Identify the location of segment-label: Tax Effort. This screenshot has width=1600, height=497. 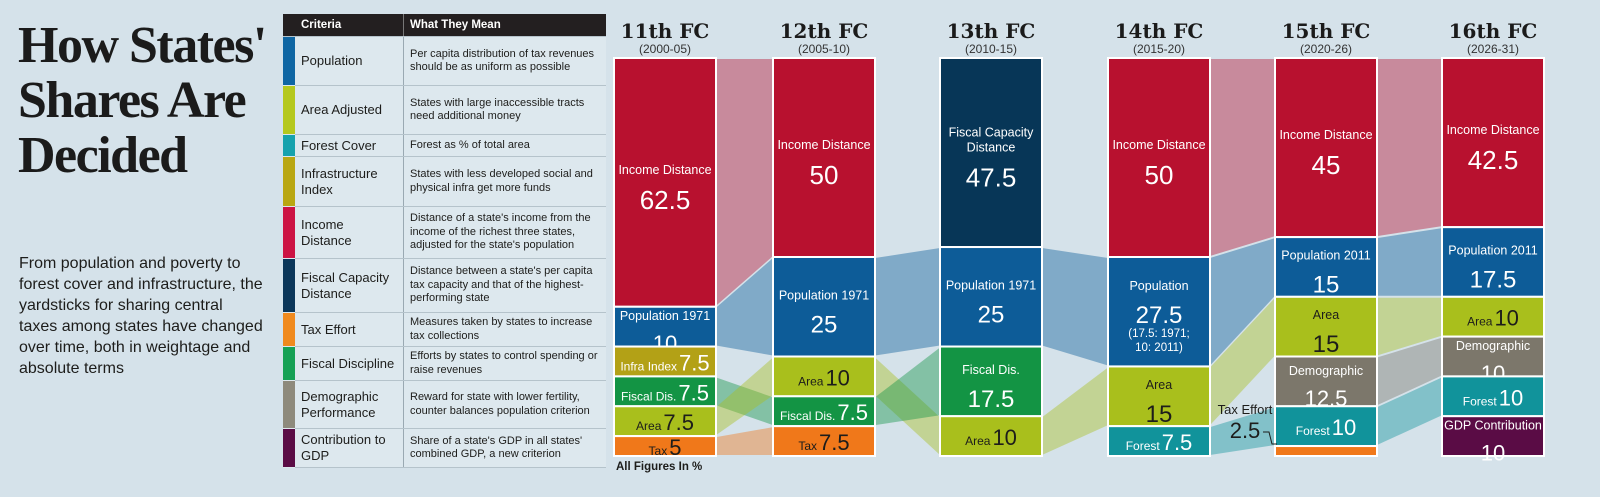
(1245, 409).